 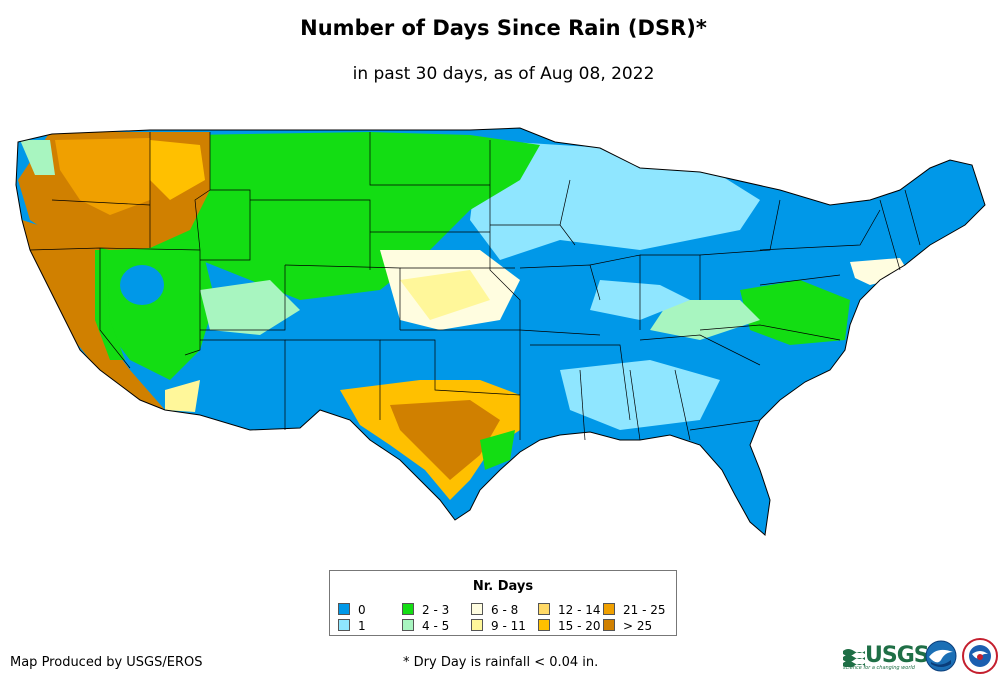 I want to click on legend-item: 2 - 3, so click(x=425, y=609).